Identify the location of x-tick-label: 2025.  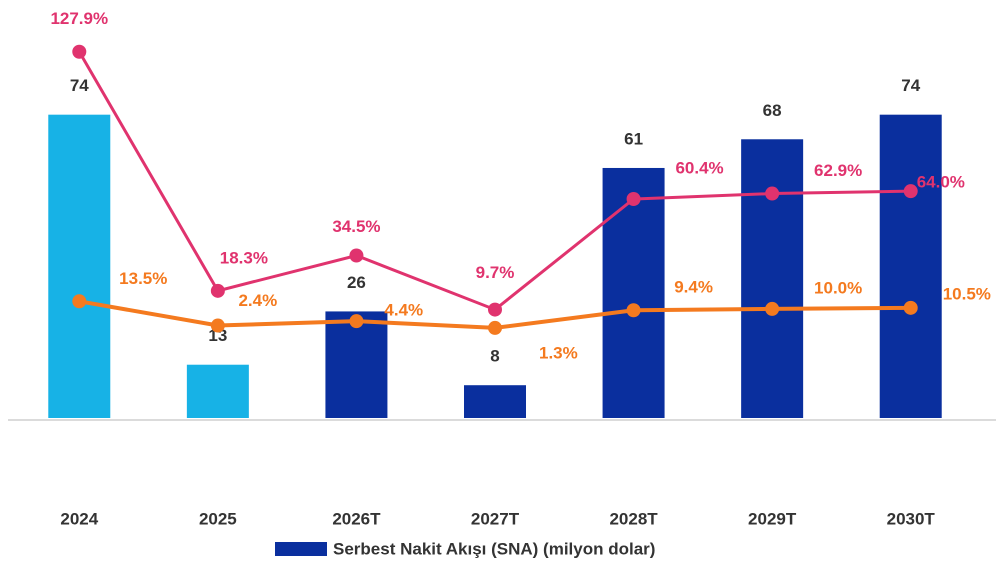
(218, 518).